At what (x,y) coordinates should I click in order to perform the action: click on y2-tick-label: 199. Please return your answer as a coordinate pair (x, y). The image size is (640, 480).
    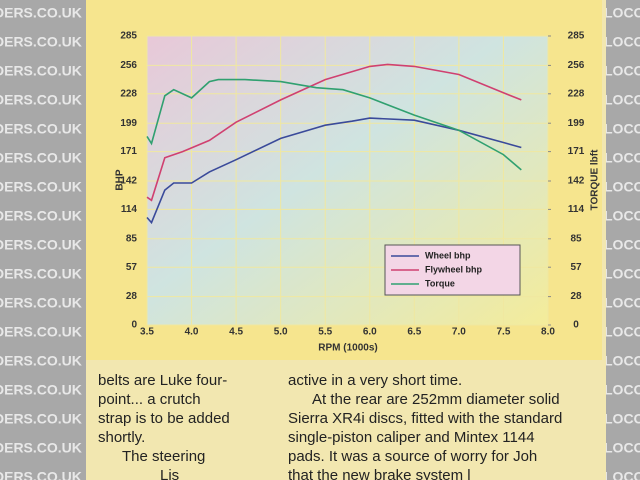
    Looking at the image, I should click on (576, 123).